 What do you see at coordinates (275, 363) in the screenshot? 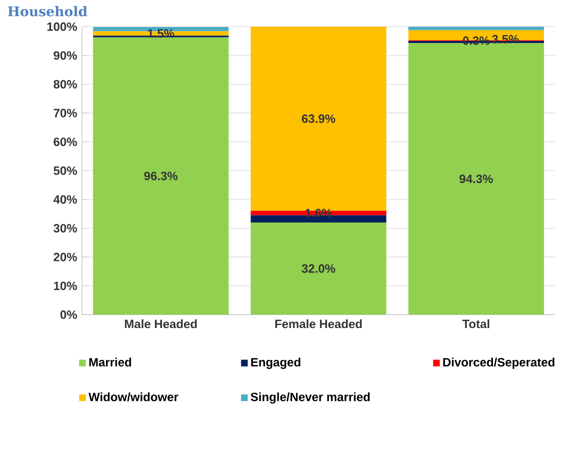
I see `legend-label: Engaged` at bounding box center [275, 363].